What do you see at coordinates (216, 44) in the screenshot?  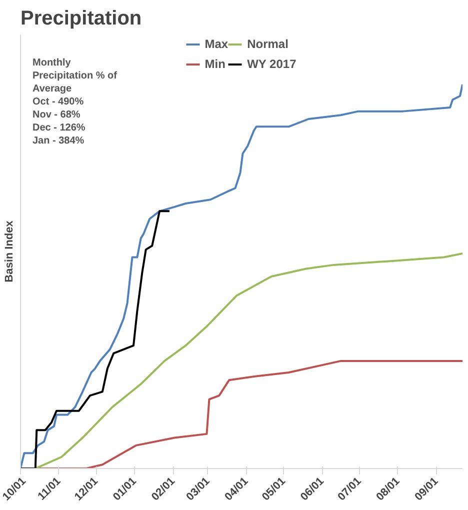 I see `legend-label: Max` at bounding box center [216, 44].